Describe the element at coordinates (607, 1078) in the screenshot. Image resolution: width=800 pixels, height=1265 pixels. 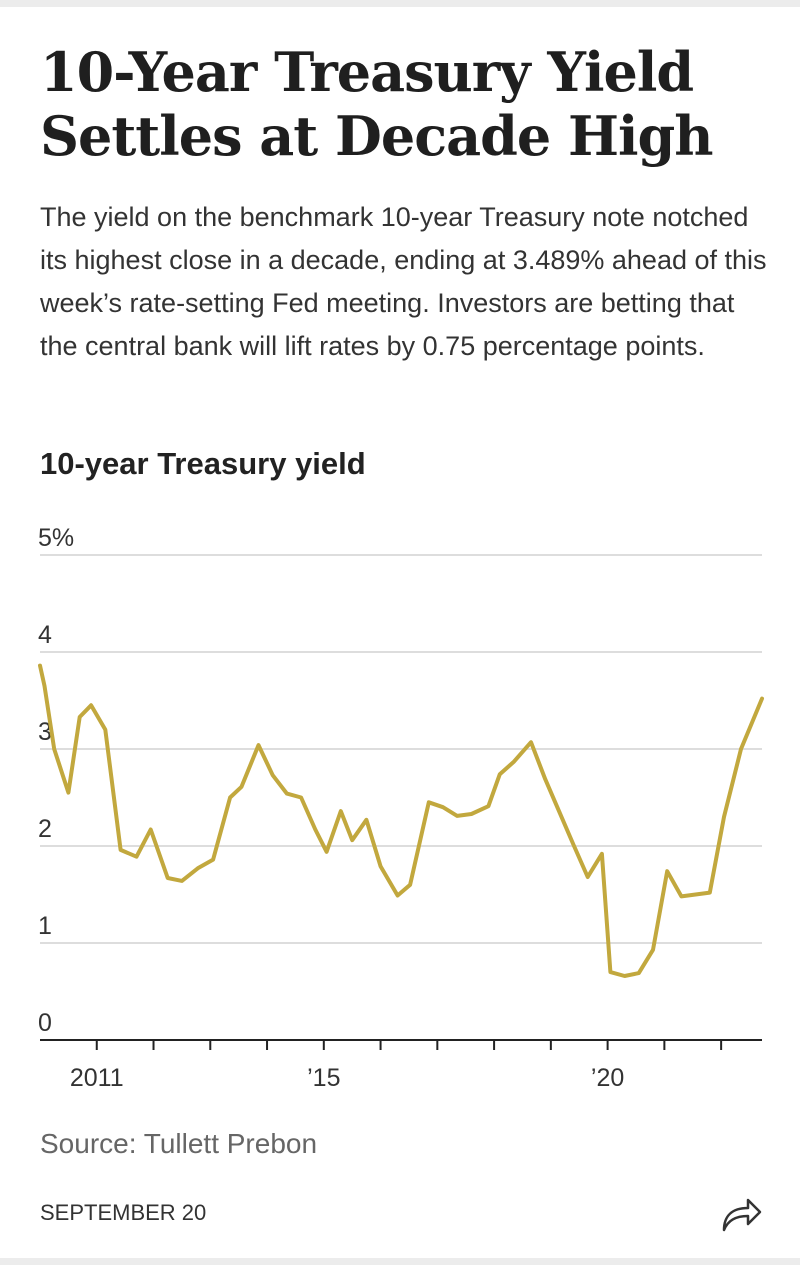
I see `x-tick-label: ’20` at that location.